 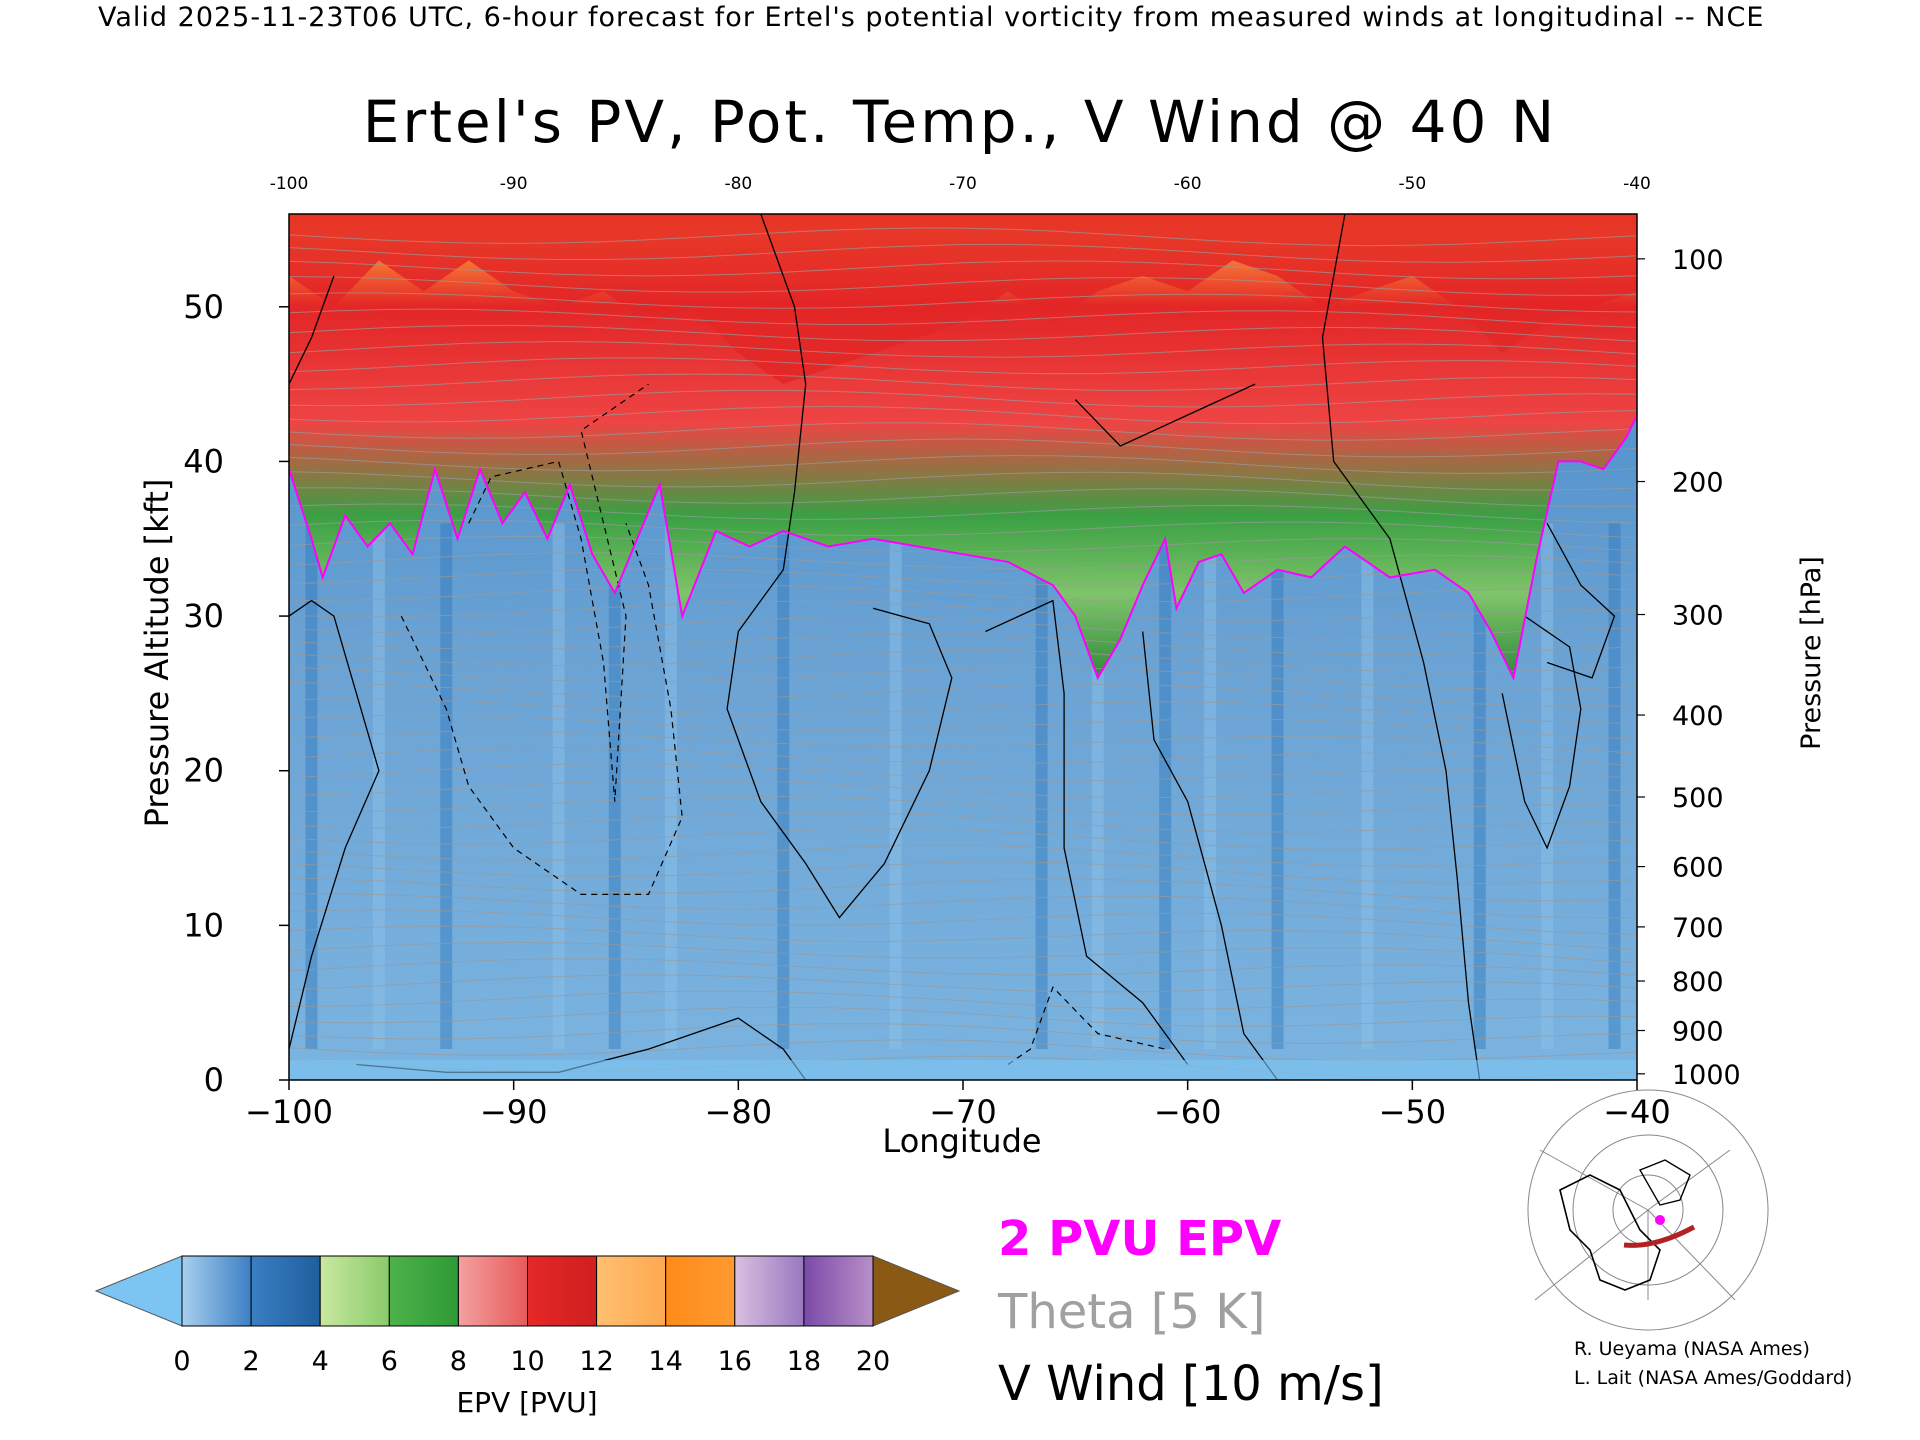 I want to click on pressure-tick-label: 900, so click(x=1698, y=1032).